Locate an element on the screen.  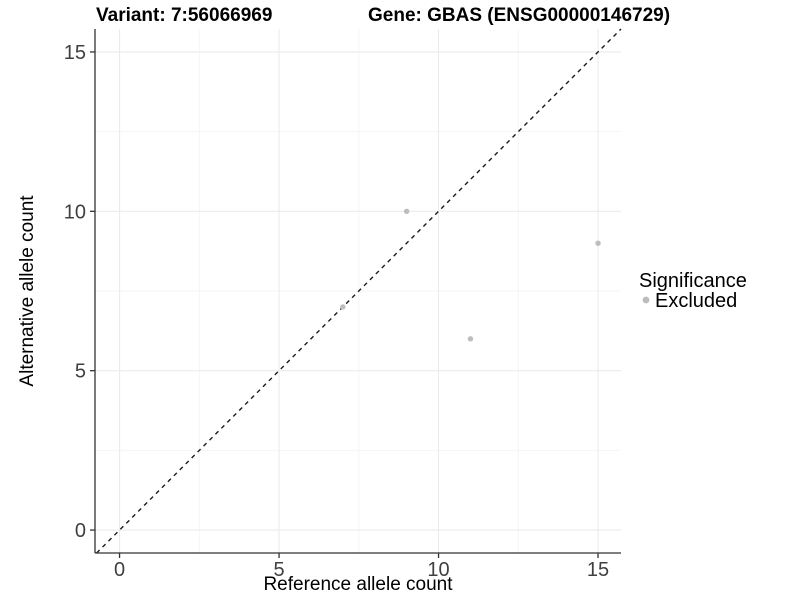
x-axis-title: Reference allele count is located at coordinates (358, 584).